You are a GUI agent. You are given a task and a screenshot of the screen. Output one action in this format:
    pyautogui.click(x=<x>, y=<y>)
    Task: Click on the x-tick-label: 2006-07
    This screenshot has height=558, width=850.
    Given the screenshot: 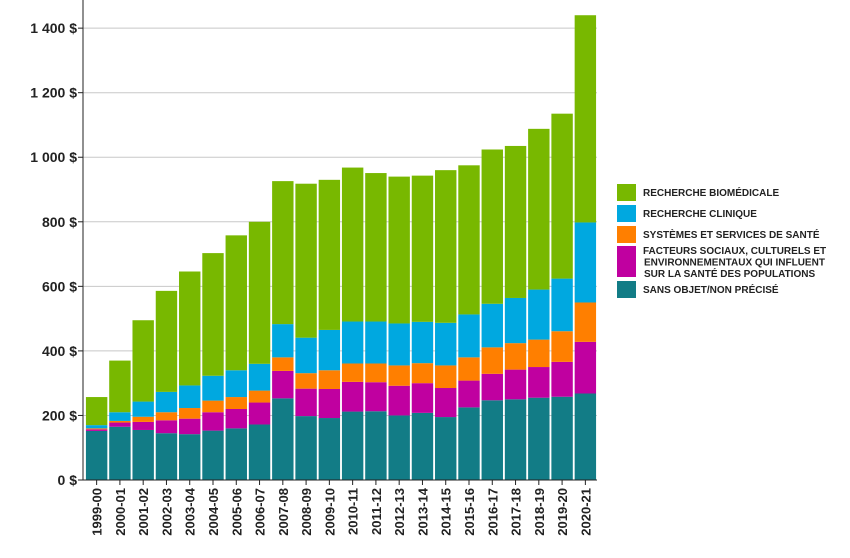 What is the action you would take?
    pyautogui.click(x=260, y=512)
    